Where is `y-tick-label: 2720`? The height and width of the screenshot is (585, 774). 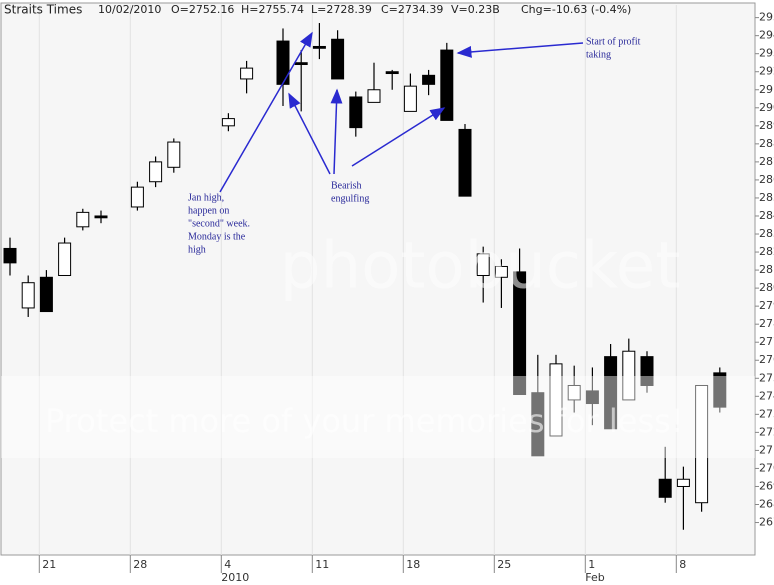
y-tick-label: 2720 is located at coordinates (766, 431).